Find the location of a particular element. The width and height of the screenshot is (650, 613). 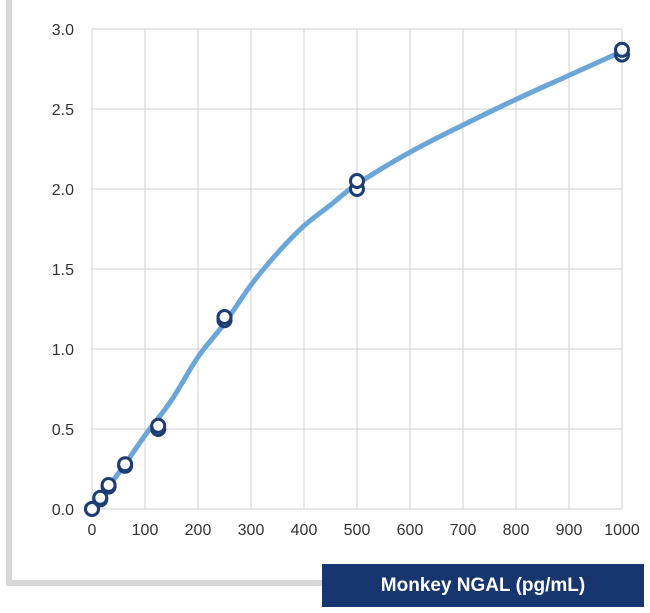

y-tick-label: 0.0 is located at coordinates (63, 510).